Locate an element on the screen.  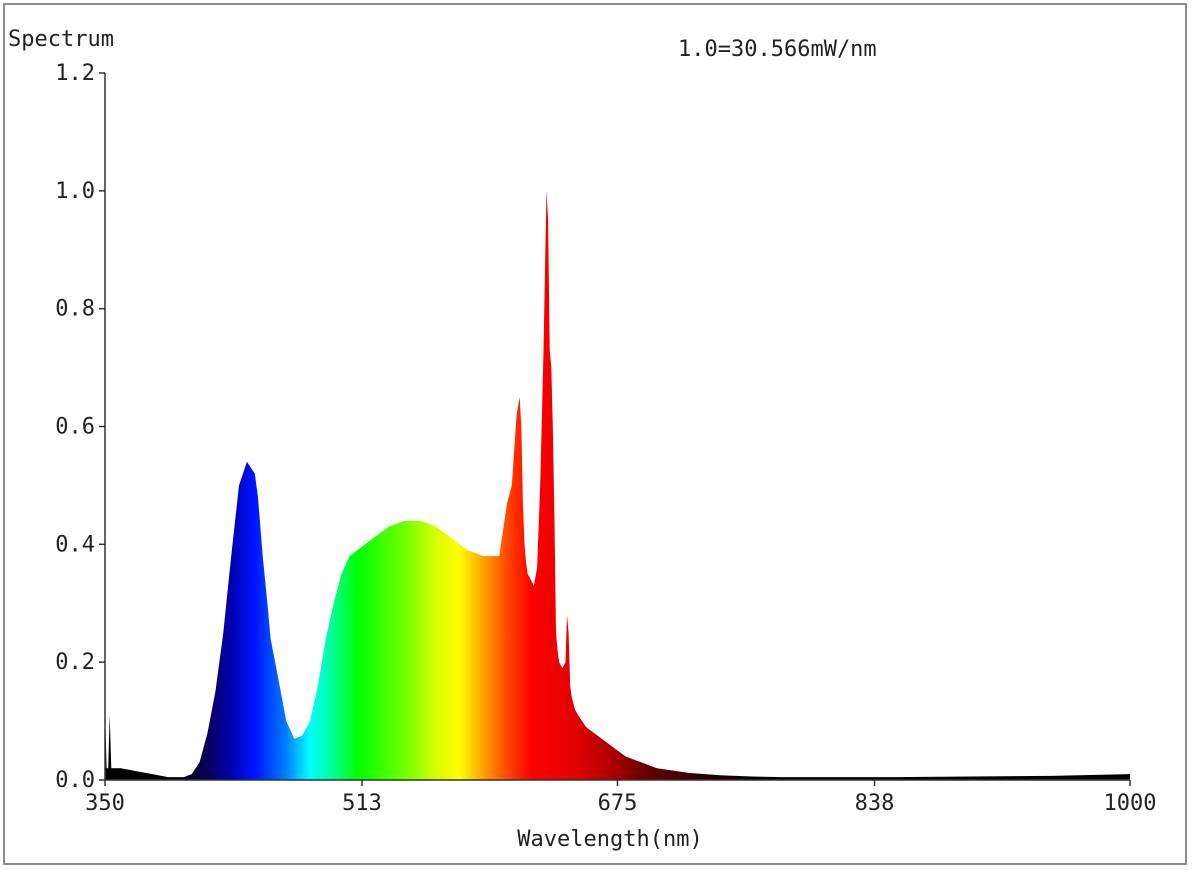
x-tick-label: 1000 is located at coordinates (1130, 803).